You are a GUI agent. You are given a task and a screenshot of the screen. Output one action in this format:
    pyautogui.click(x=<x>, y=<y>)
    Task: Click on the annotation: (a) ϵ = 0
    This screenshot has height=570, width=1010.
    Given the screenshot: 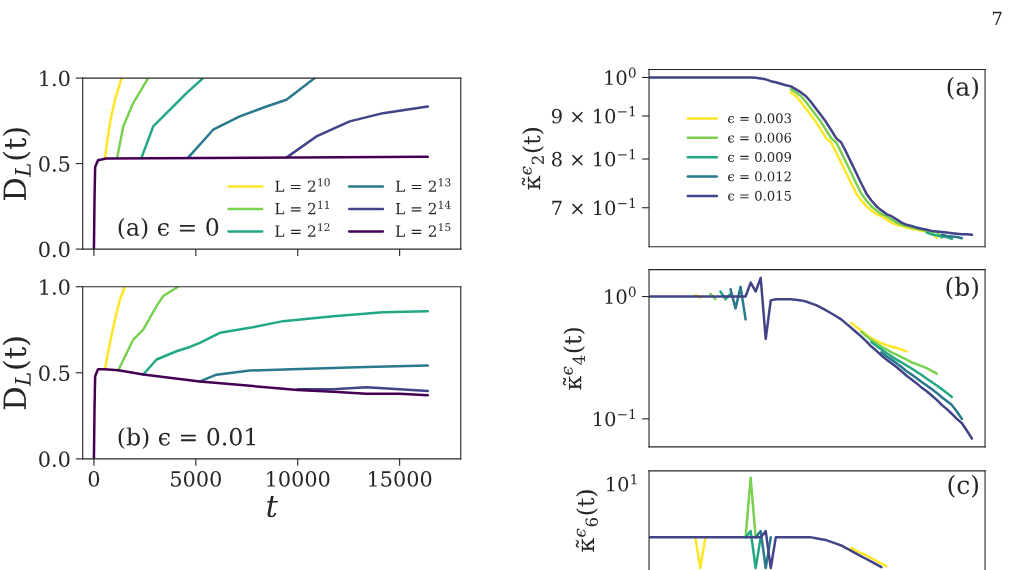 What is the action you would take?
    pyautogui.click(x=168, y=228)
    